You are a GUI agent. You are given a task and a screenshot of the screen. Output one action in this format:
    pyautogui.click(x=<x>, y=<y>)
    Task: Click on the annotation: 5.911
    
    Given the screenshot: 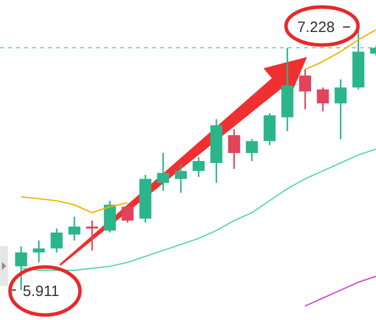 What is the action you would take?
    pyautogui.click(x=41, y=291)
    